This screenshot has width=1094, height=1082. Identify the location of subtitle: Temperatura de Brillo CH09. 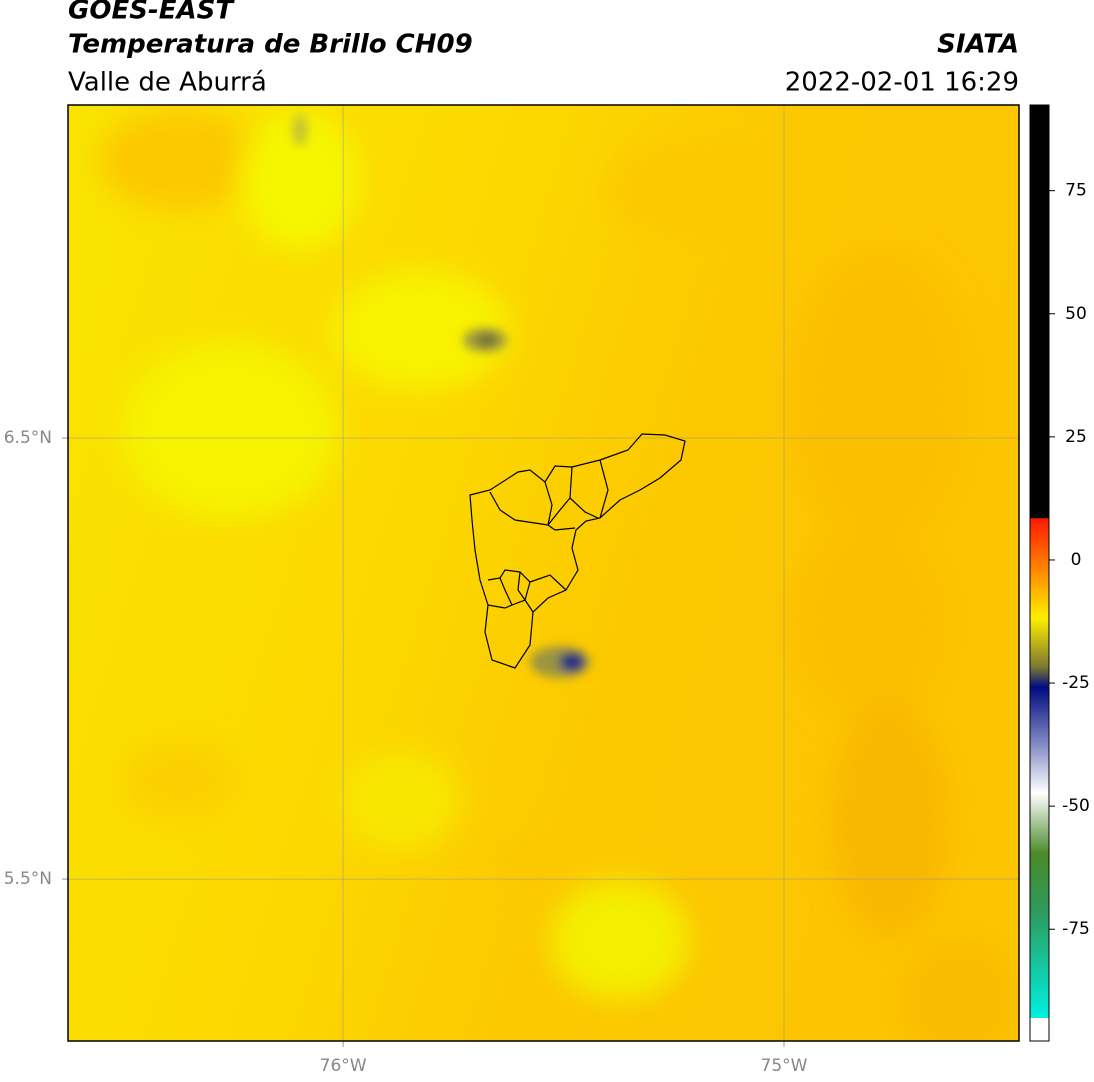
(270, 45).